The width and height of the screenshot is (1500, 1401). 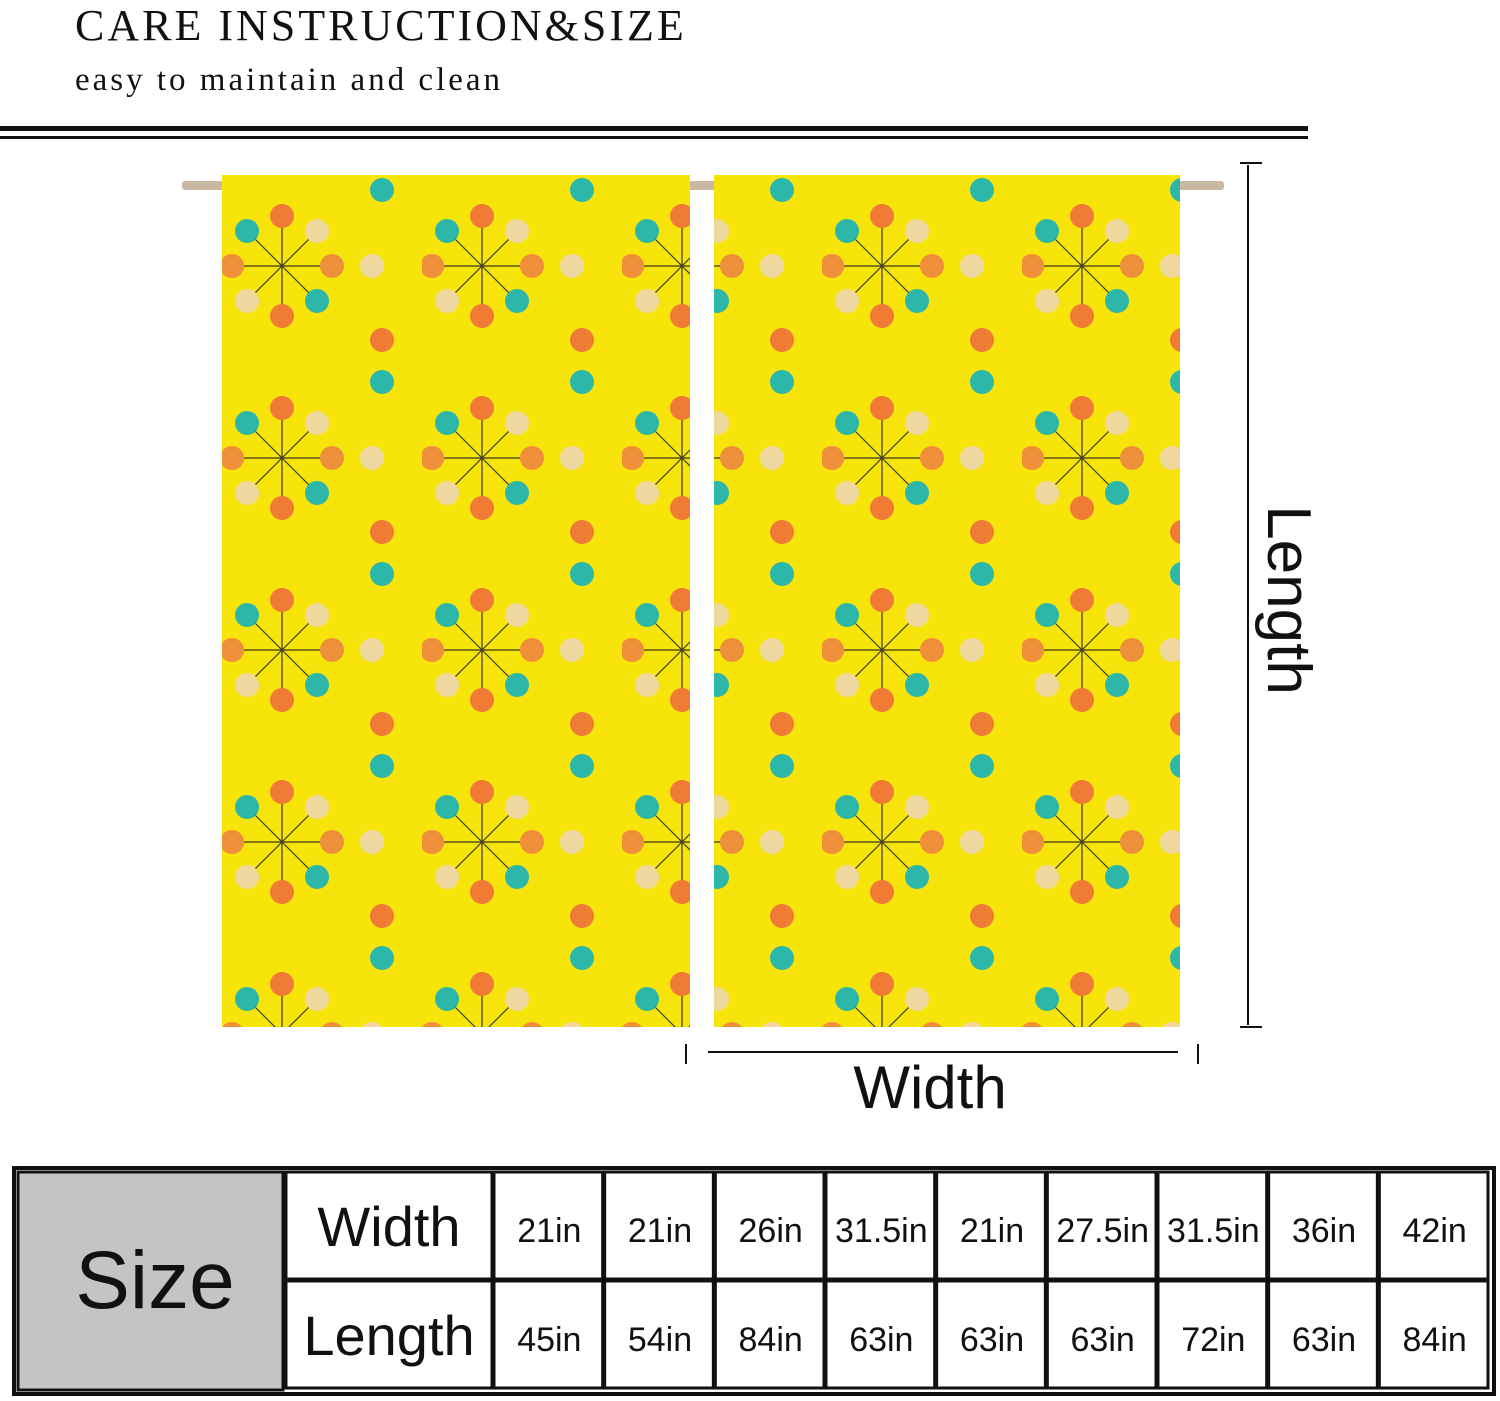 What do you see at coordinates (289, 80) in the screenshot?
I see `subtitle: easy to maintain and clean` at bounding box center [289, 80].